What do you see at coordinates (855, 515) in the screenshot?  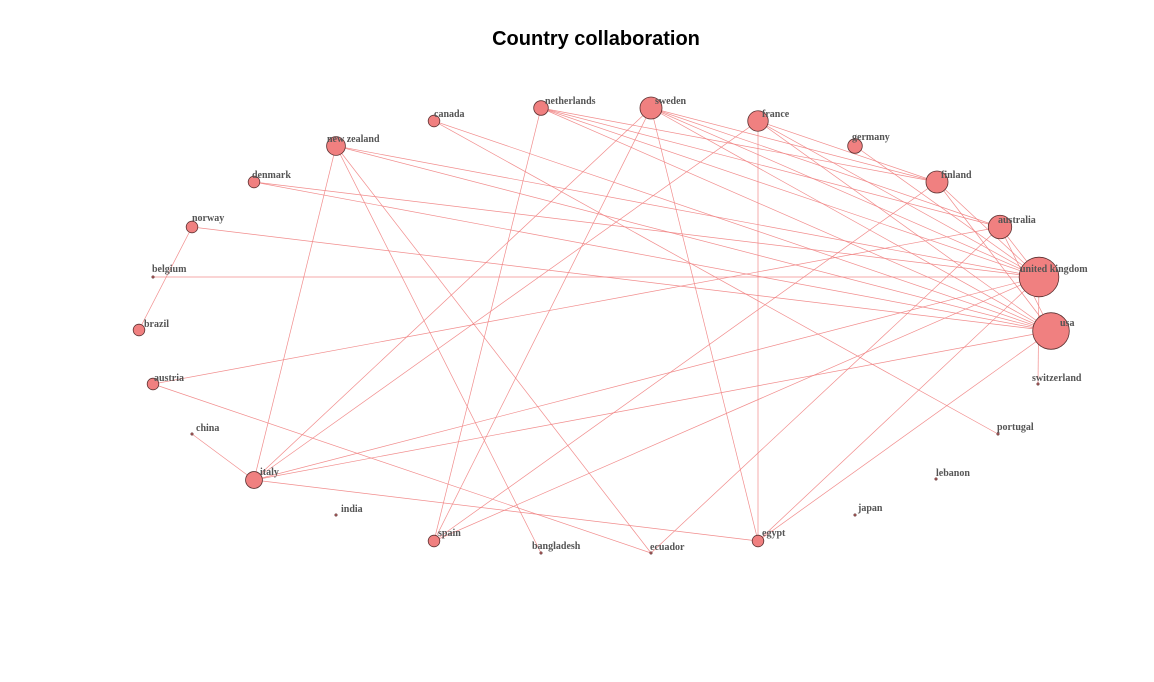 I see `node-japan` at bounding box center [855, 515].